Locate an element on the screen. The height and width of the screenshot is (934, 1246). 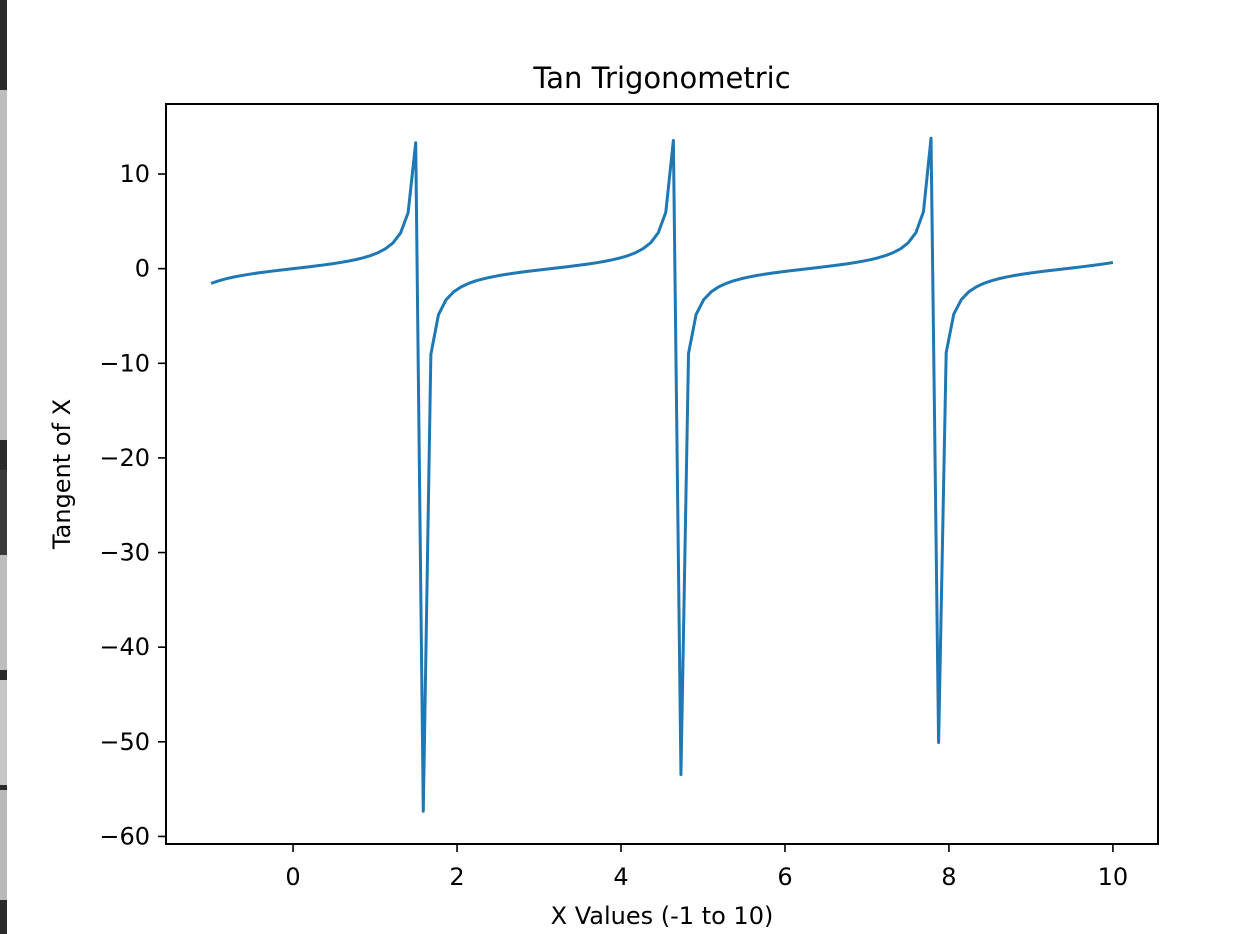
x-tick-label: 2 is located at coordinates (456, 877).